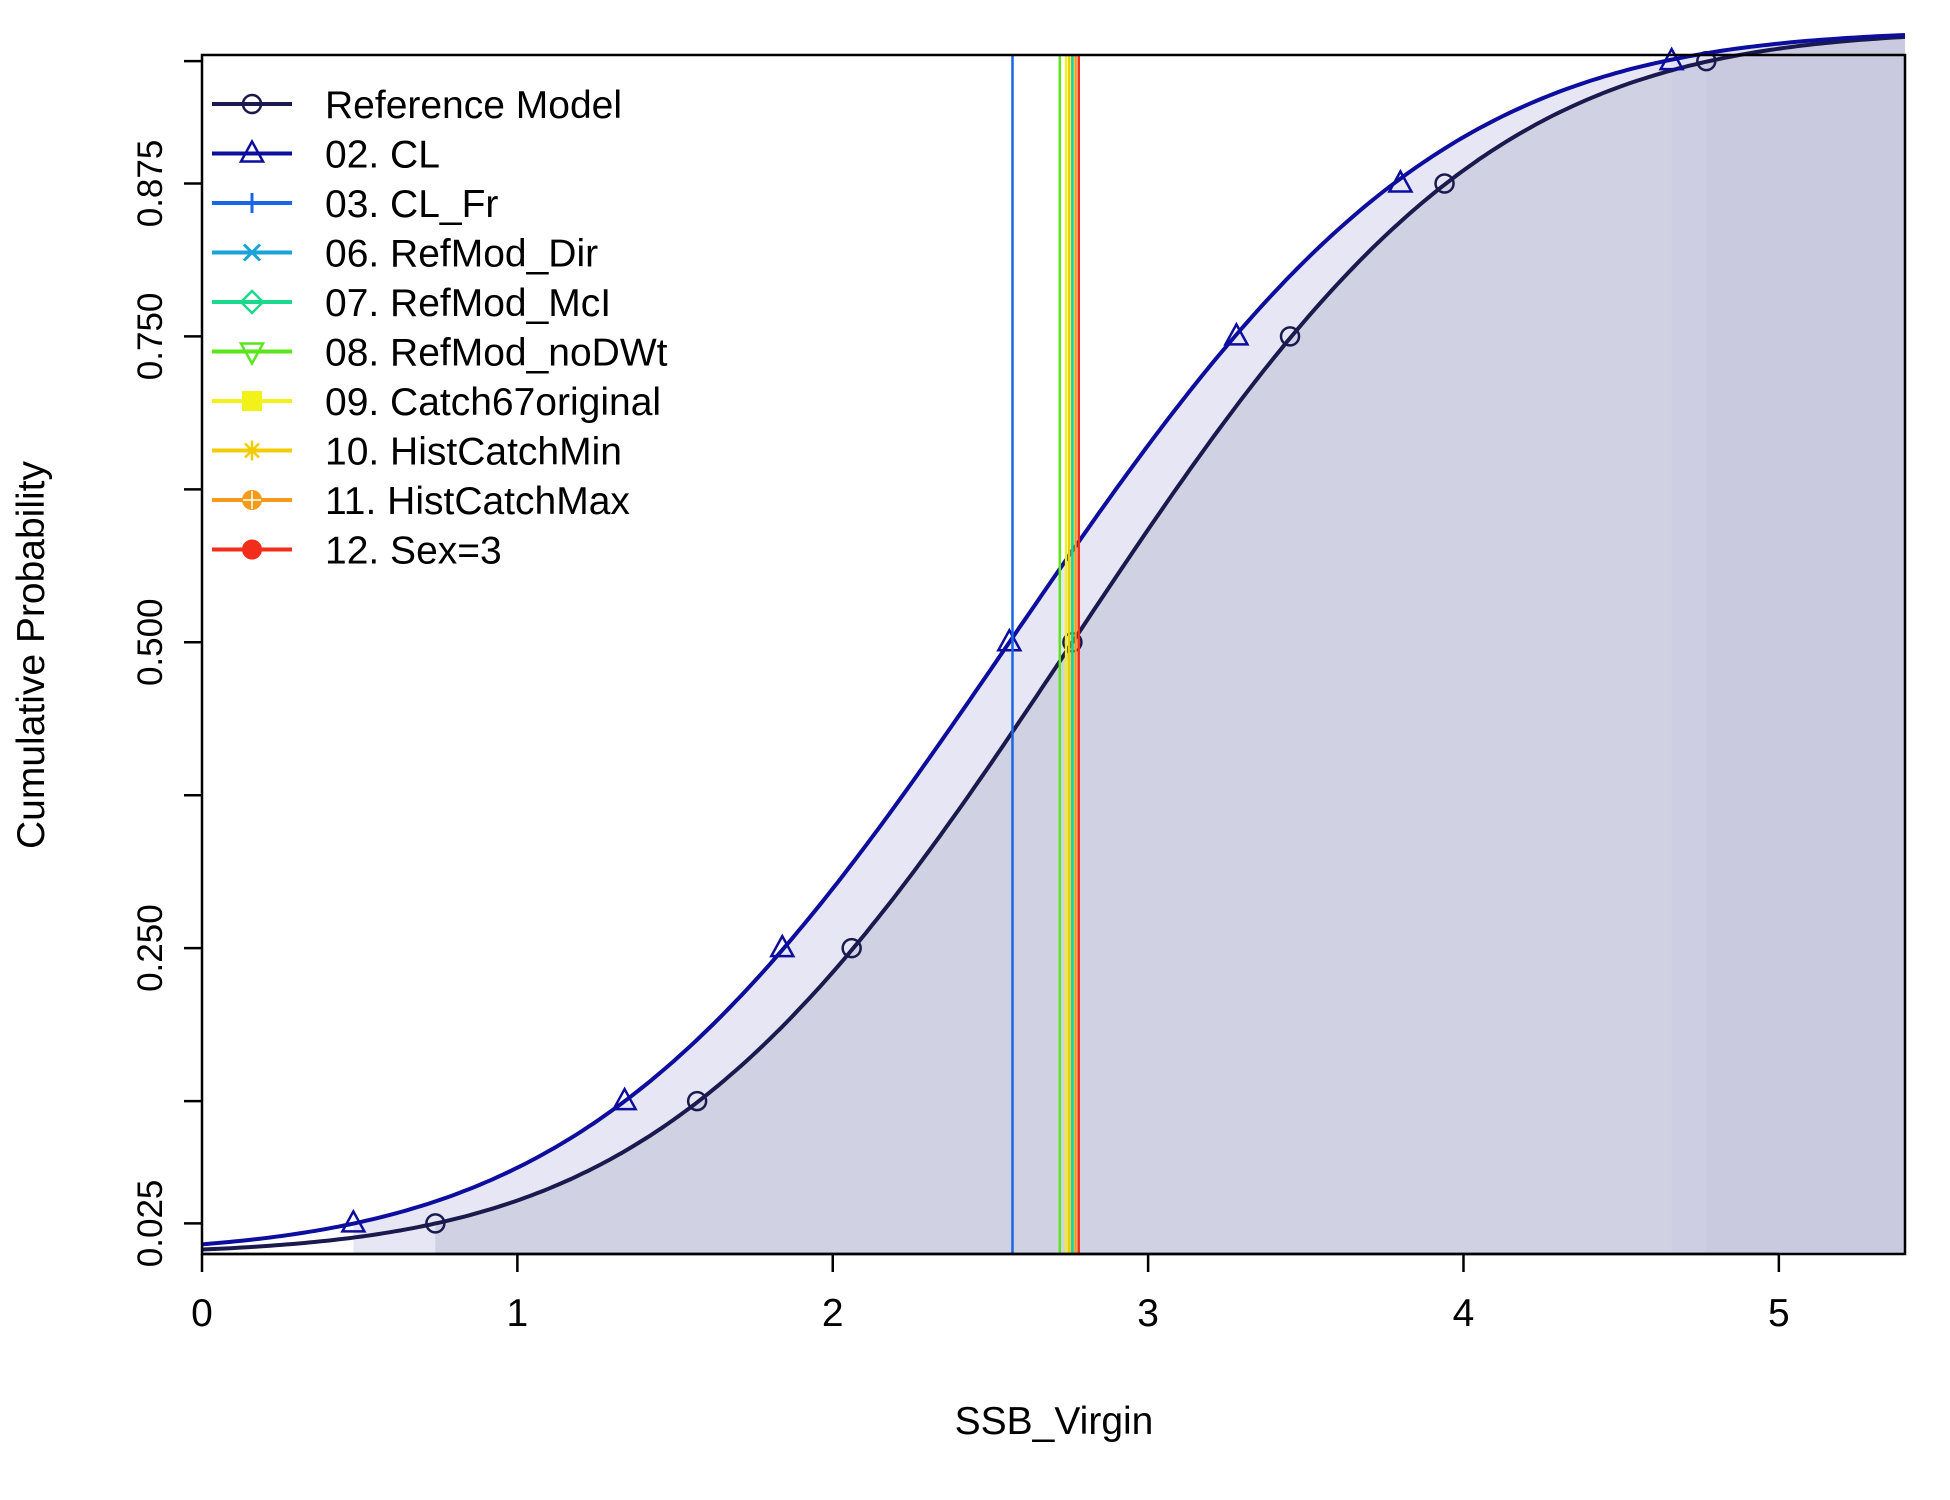 Image resolution: width=1950 pixels, height=1500 pixels. What do you see at coordinates (833, 1313) in the screenshot?
I see `x-tick-label-2: 2` at bounding box center [833, 1313].